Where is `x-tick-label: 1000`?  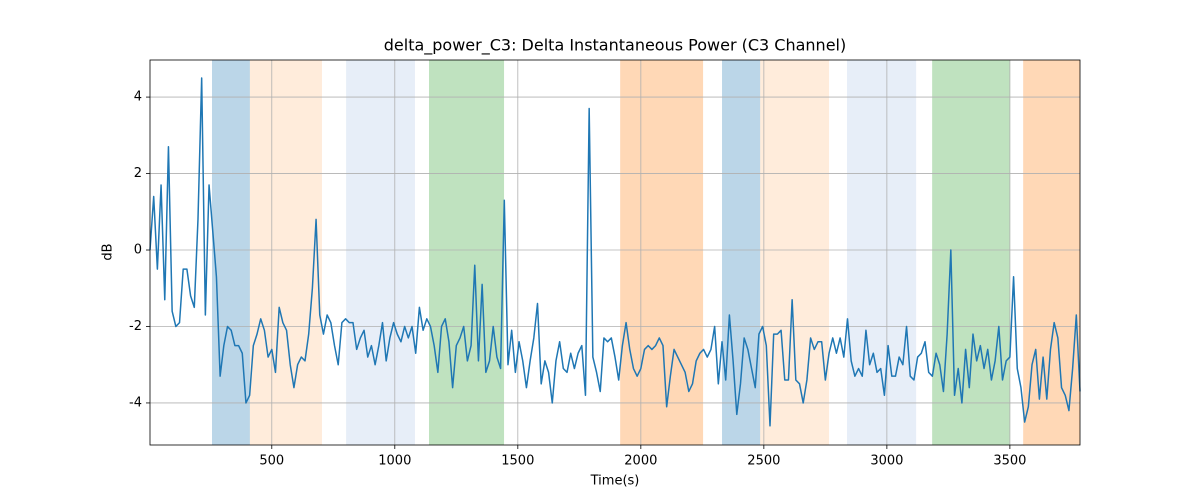
x-tick-label: 1000 is located at coordinates (394, 461).